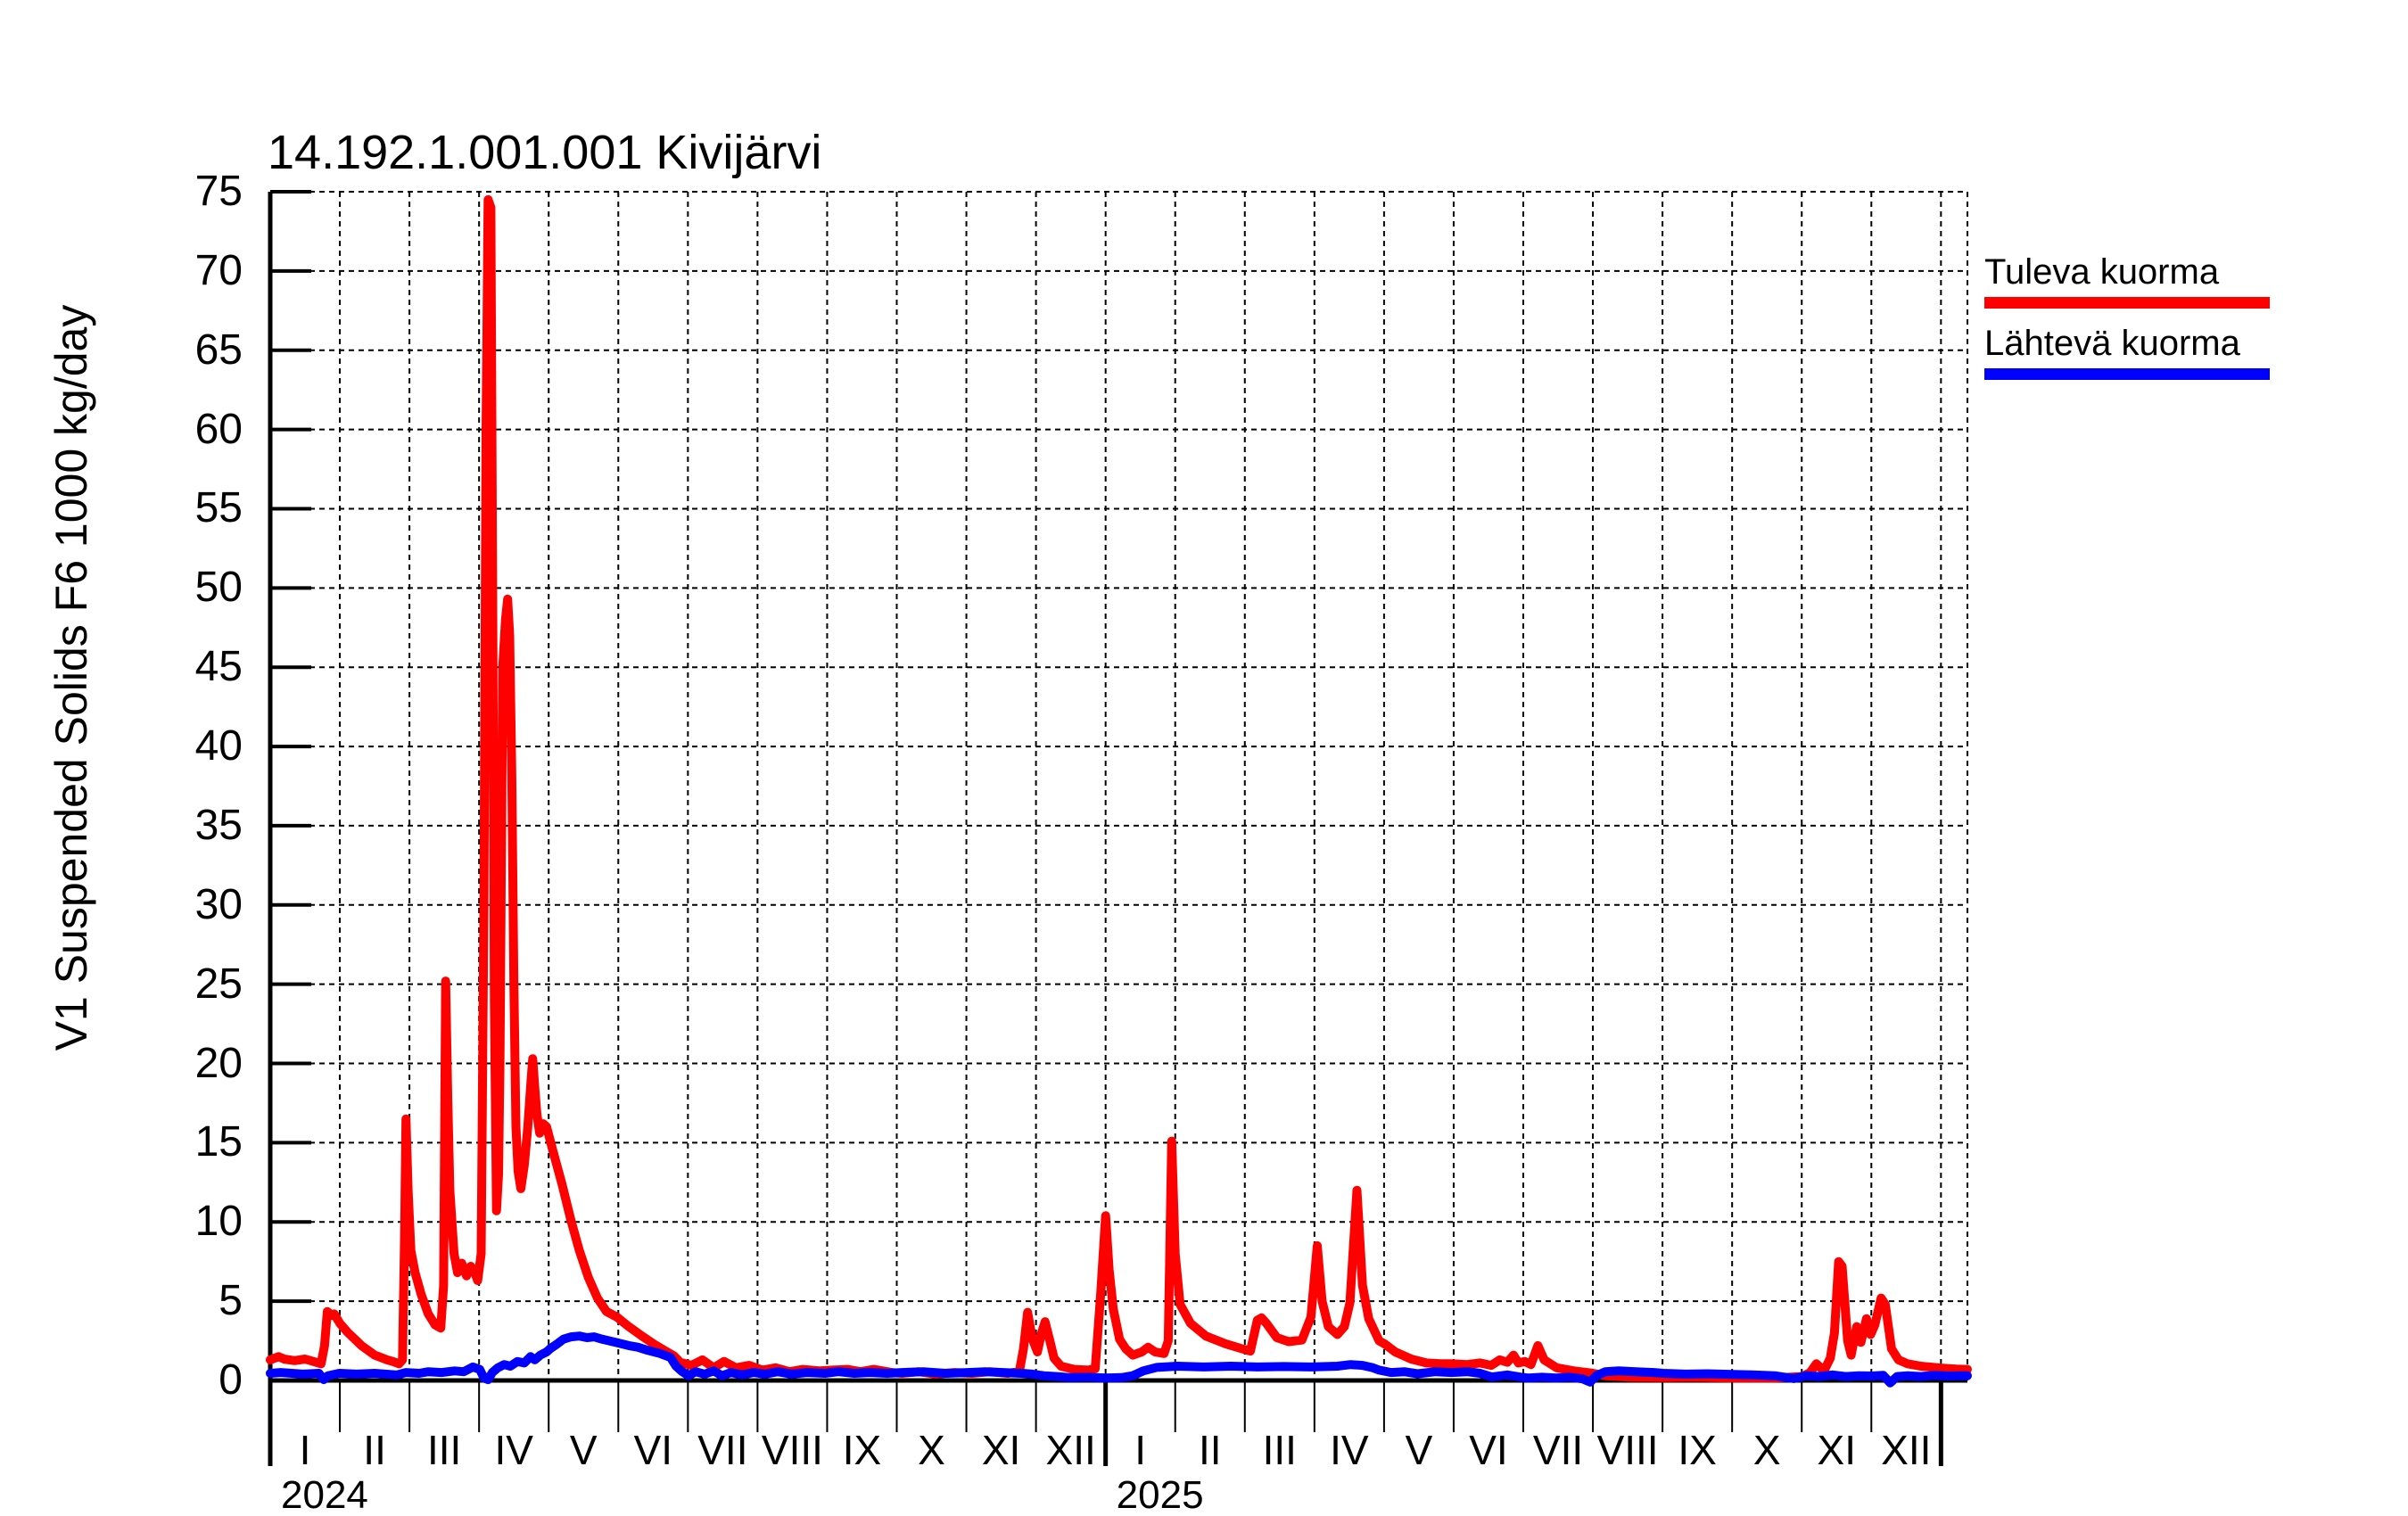  I want to click on y-tick-label: 55, so click(218, 508).